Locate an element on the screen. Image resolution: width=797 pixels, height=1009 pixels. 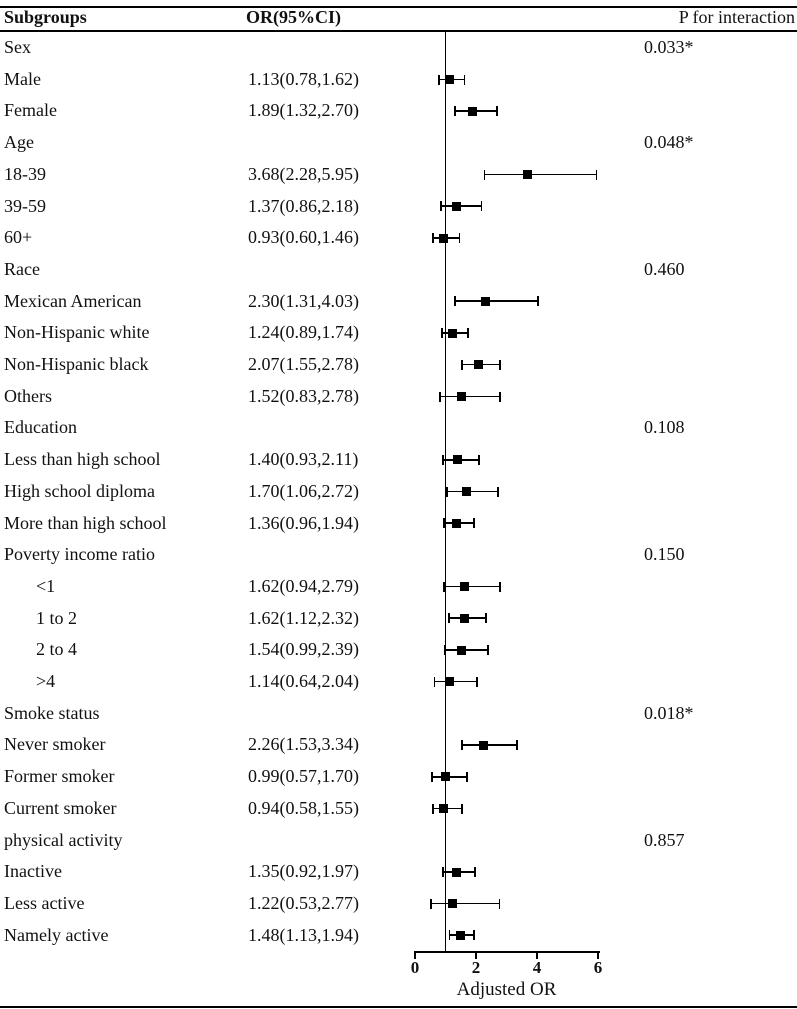
row-label: More than high school is located at coordinates (85, 522).